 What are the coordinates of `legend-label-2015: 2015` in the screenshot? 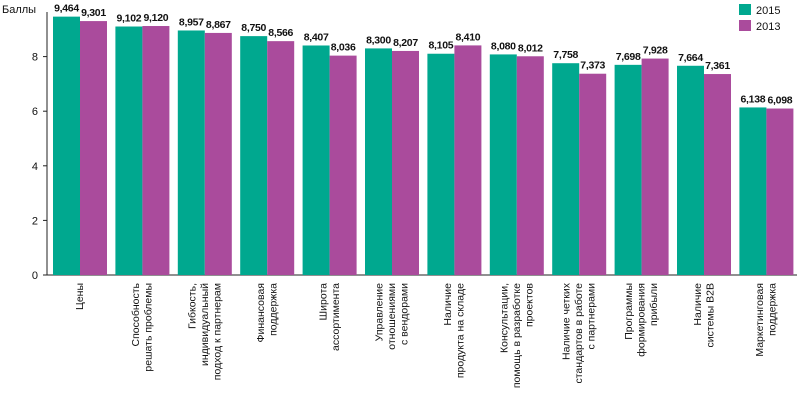 It's located at (768, 11).